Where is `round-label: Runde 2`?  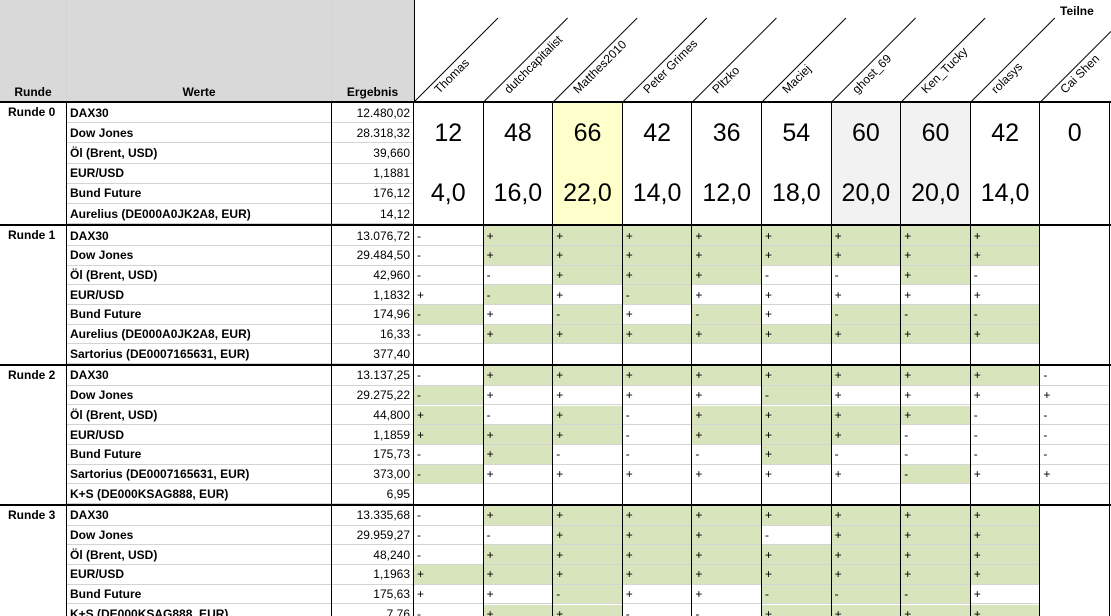
round-label: Runde 2 is located at coordinates (32, 375).